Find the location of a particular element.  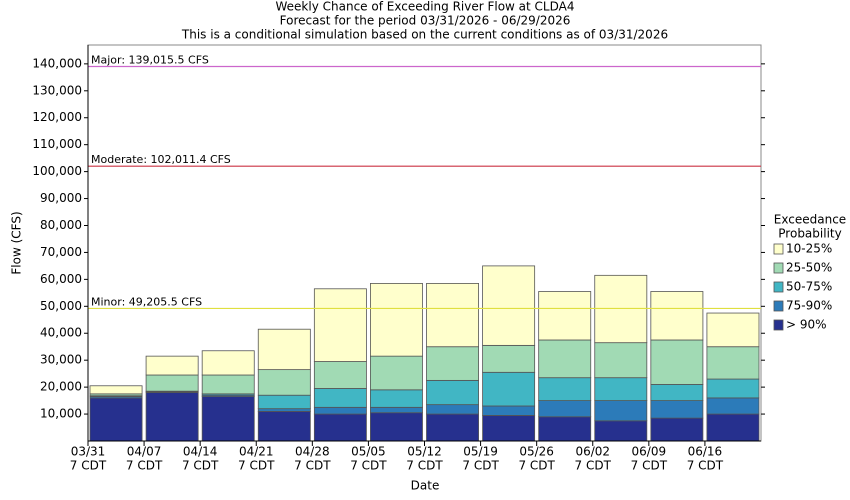

x-tick-label: 03/31 is located at coordinates (88, 452).